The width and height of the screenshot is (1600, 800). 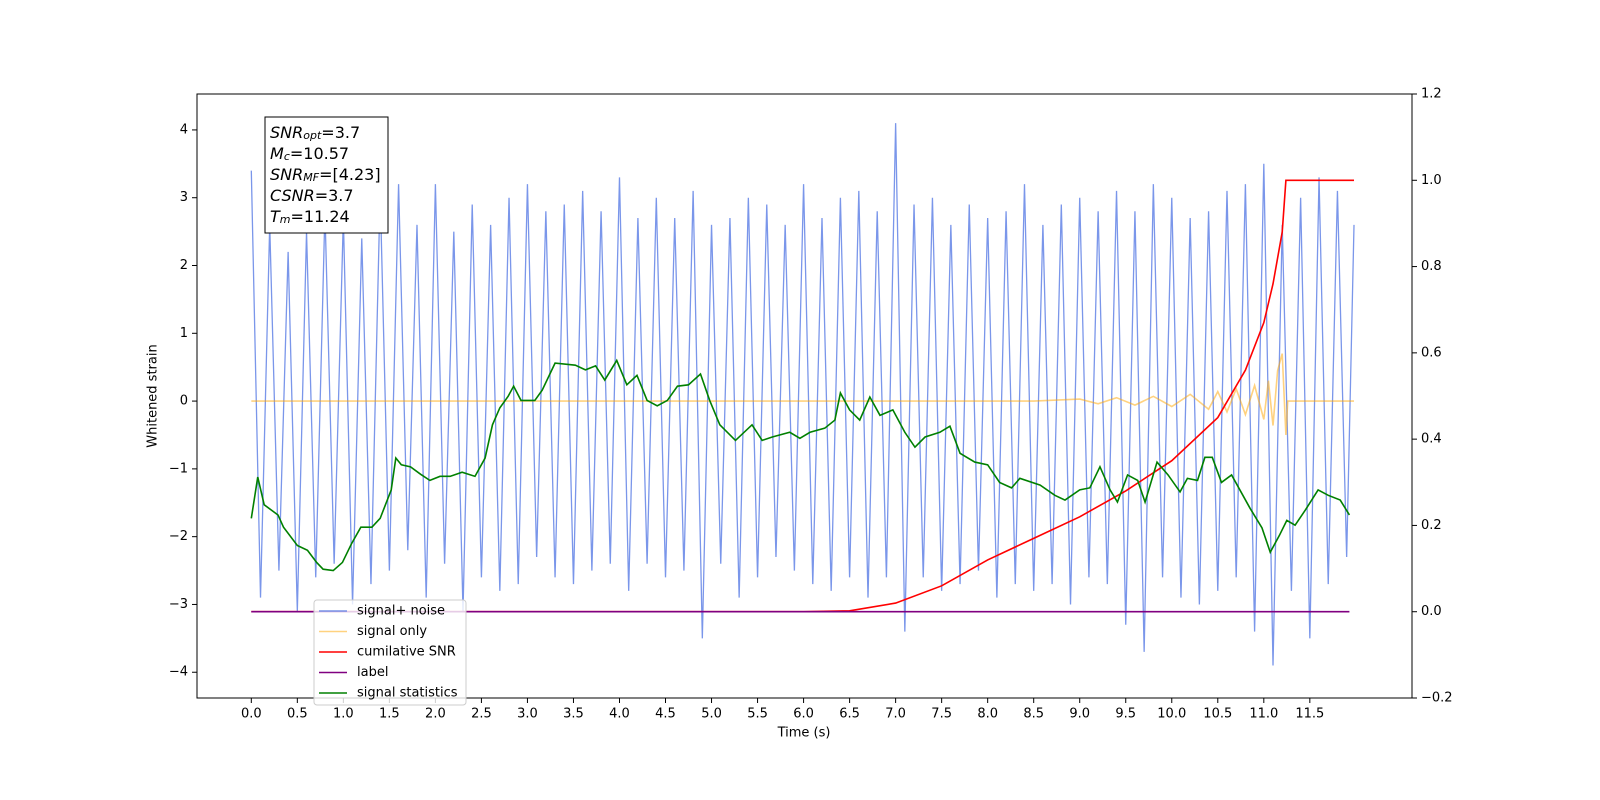 I want to click on x-tick-label: 10.0, so click(x=1171, y=714).